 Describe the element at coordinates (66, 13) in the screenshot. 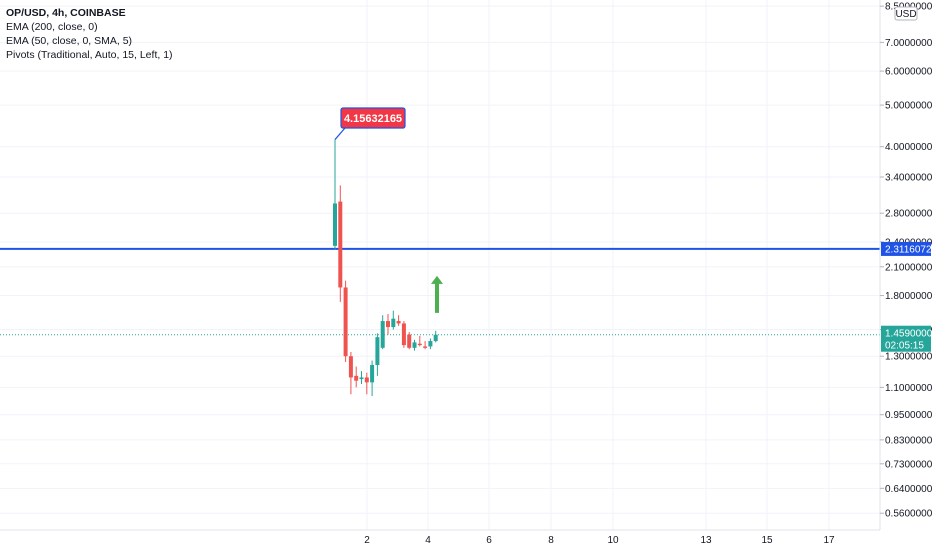

I see `symbol-title: OP/USD, 4h, COINBASE` at that location.